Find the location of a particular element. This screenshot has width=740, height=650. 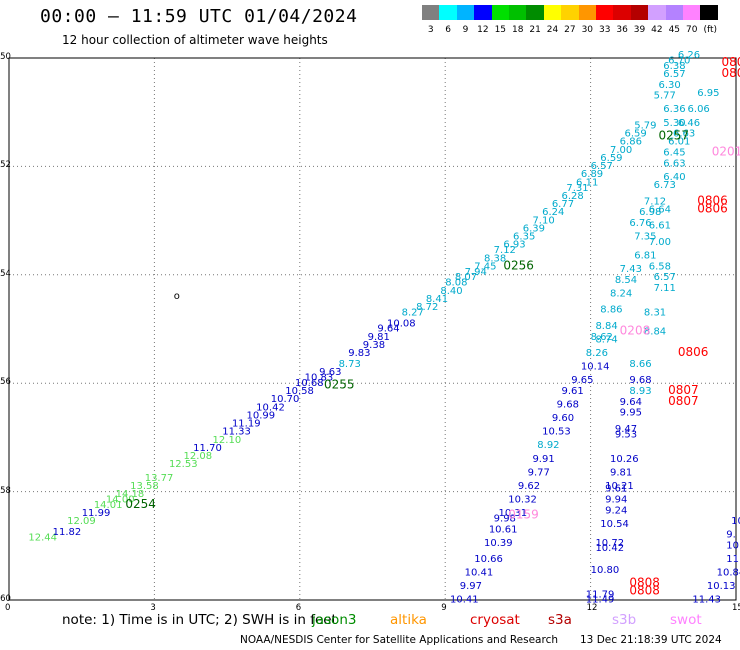

wave-height-reading: 6.11 is located at coordinates (587, 182).